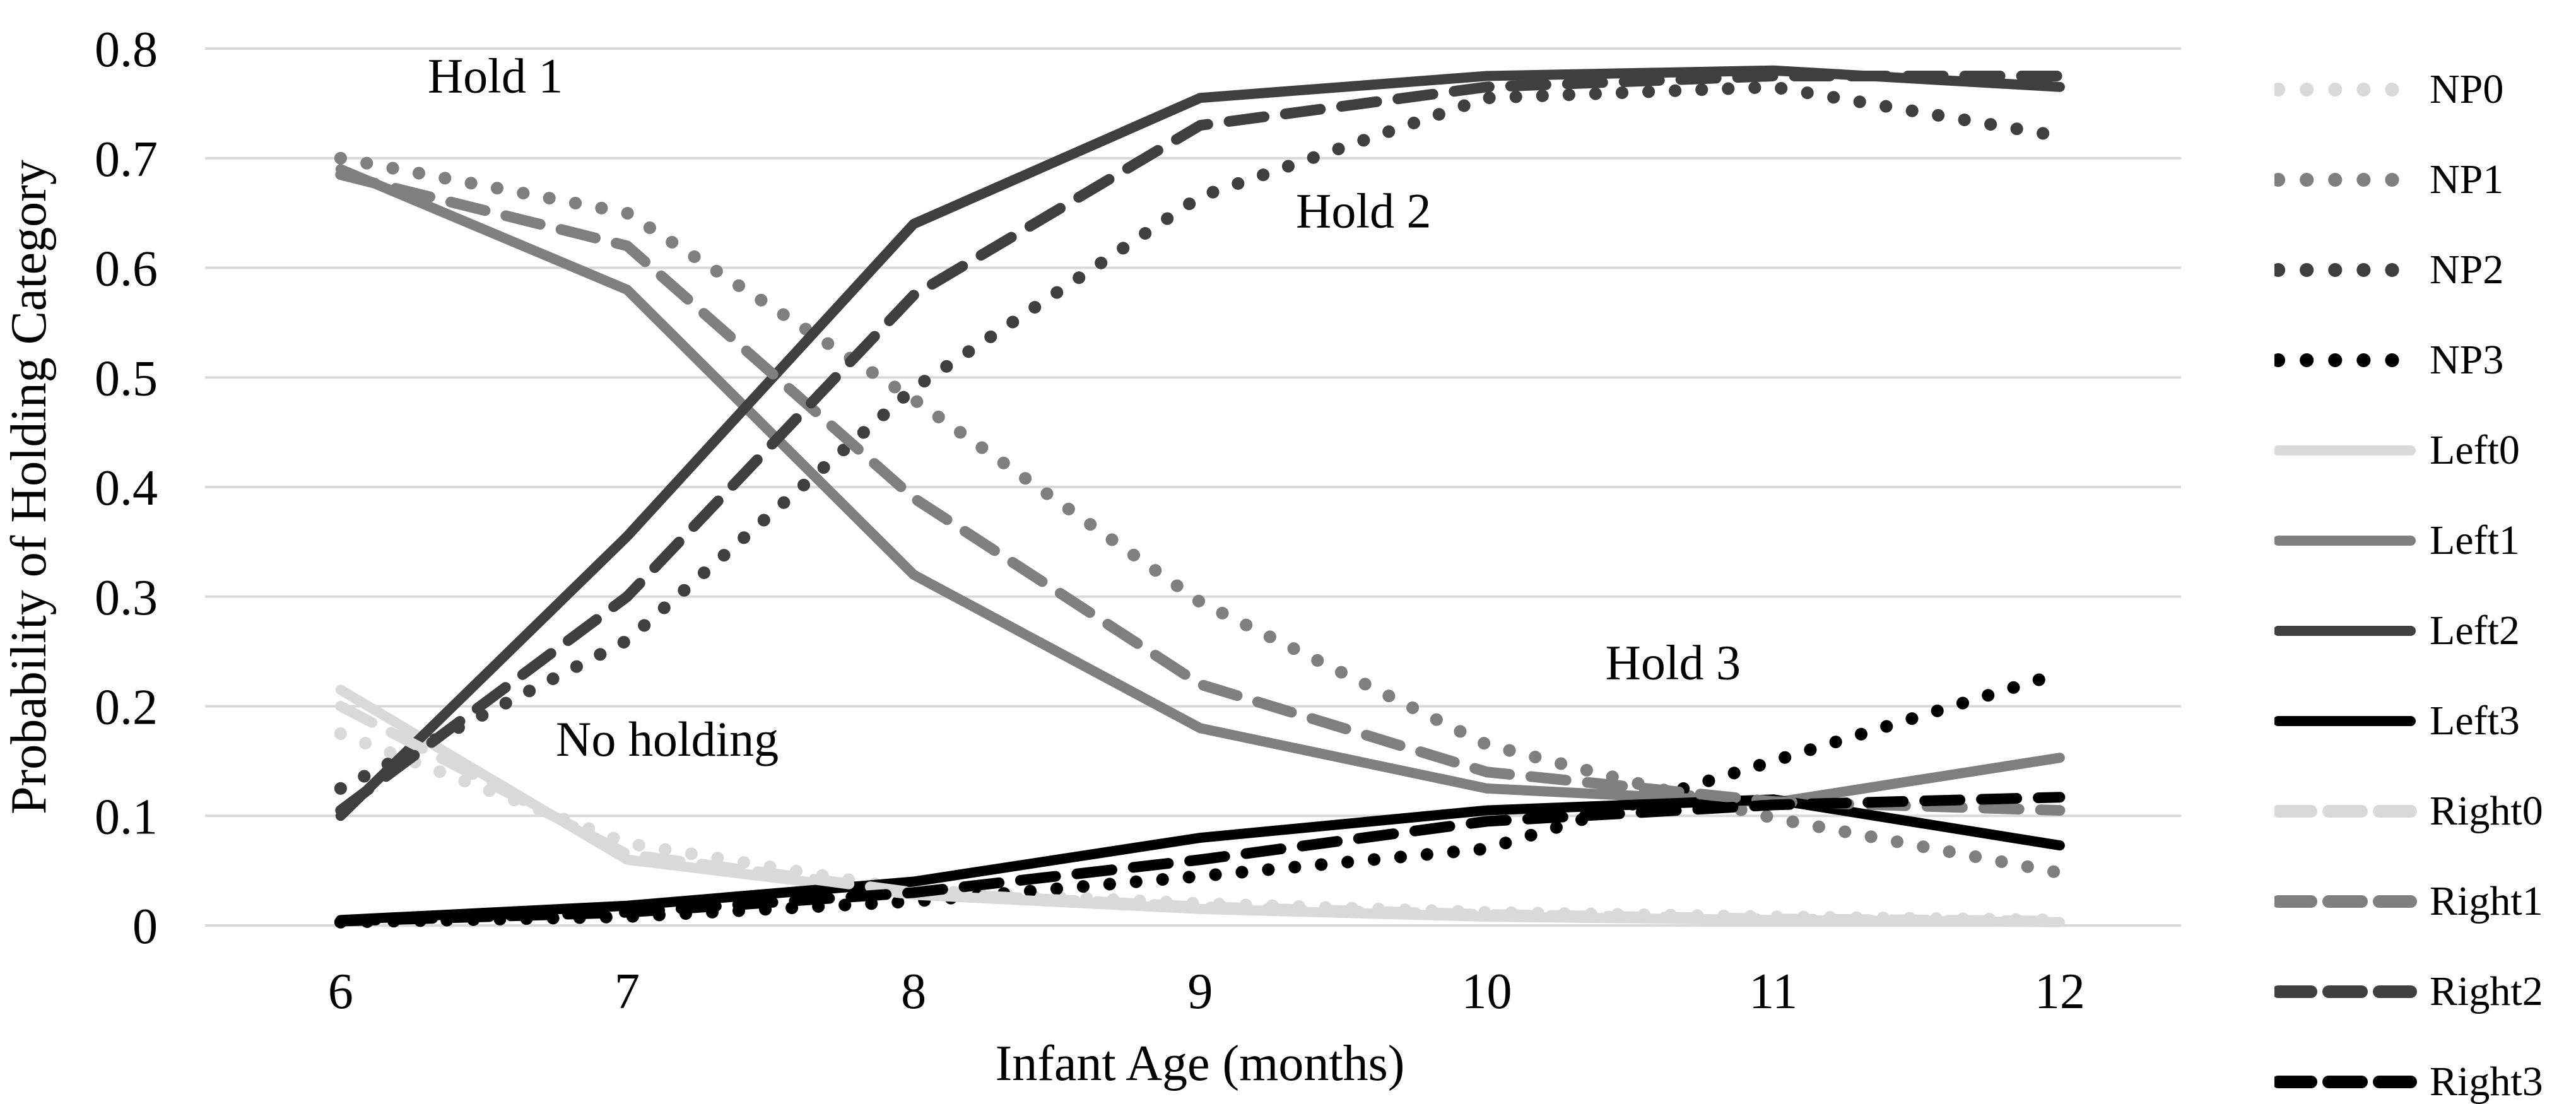 The image size is (2576, 1104). What do you see at coordinates (2467, 269) in the screenshot?
I see `legend-label: NP2` at bounding box center [2467, 269].